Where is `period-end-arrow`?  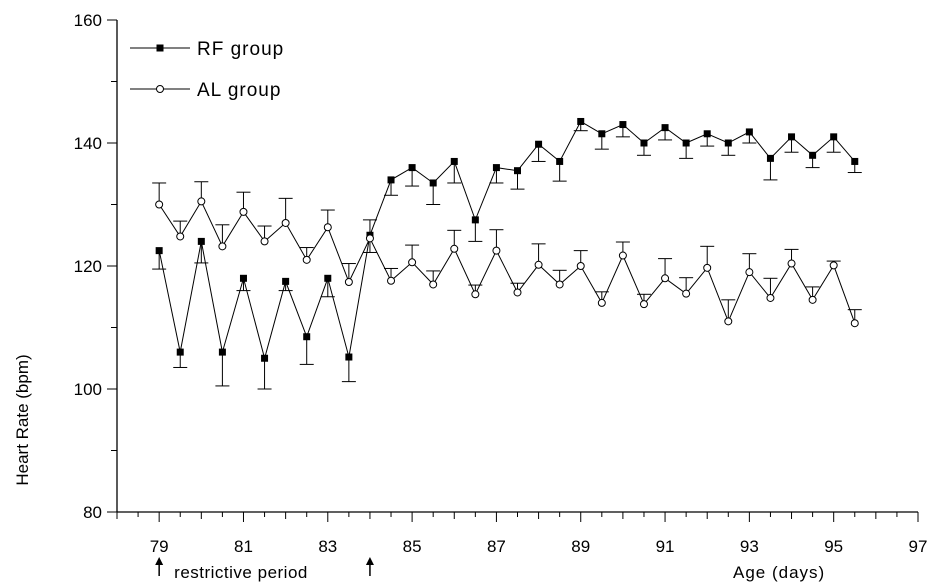 period-end-arrow is located at coordinates (369, 566).